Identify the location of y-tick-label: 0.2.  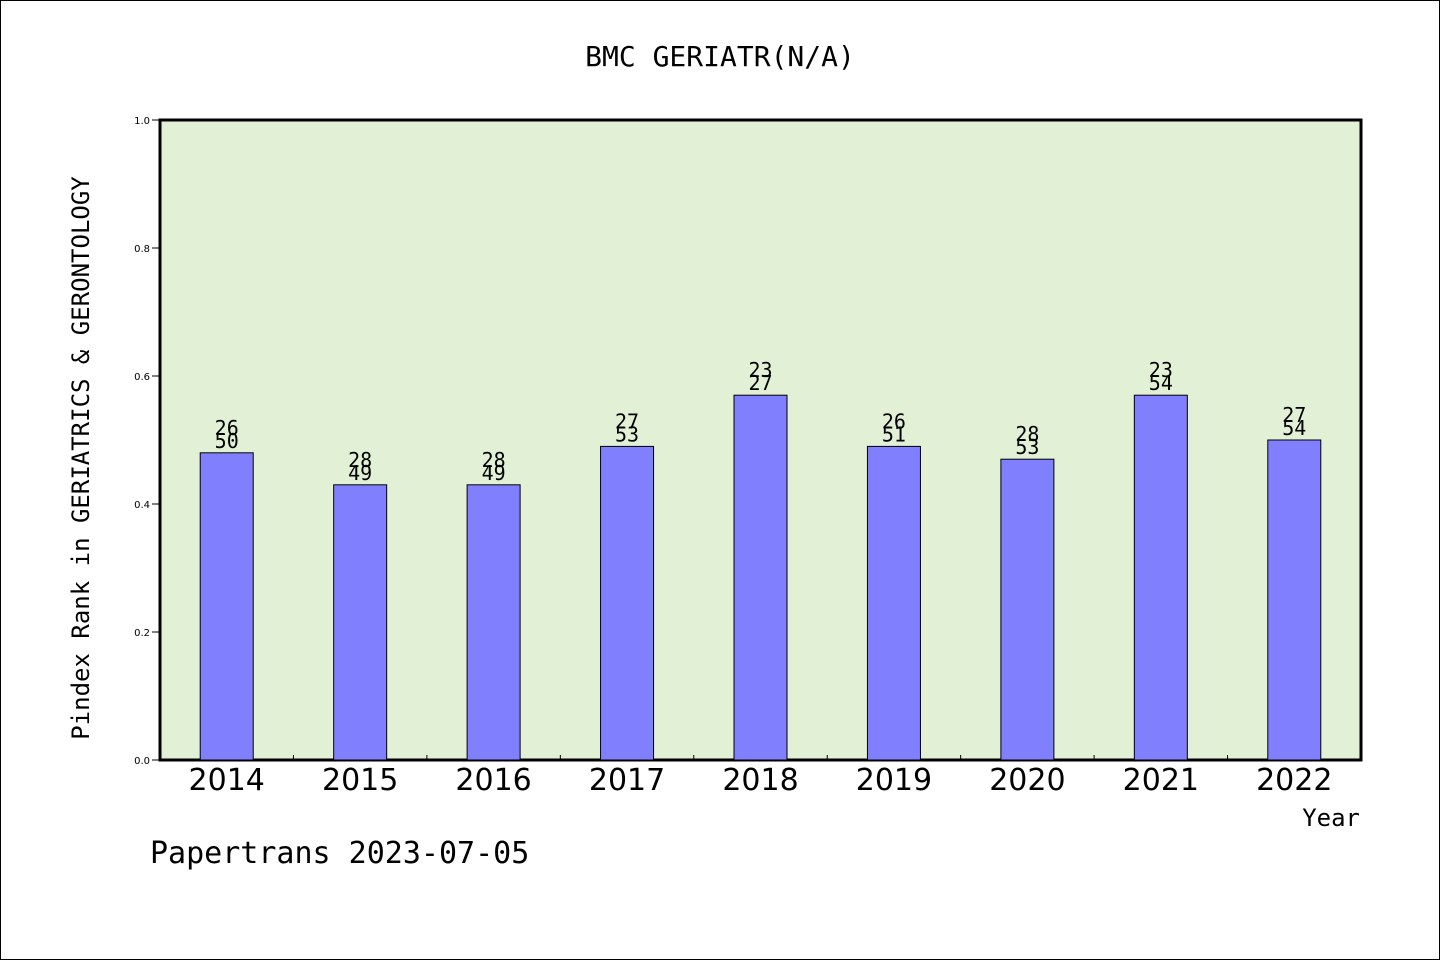
(142, 633).